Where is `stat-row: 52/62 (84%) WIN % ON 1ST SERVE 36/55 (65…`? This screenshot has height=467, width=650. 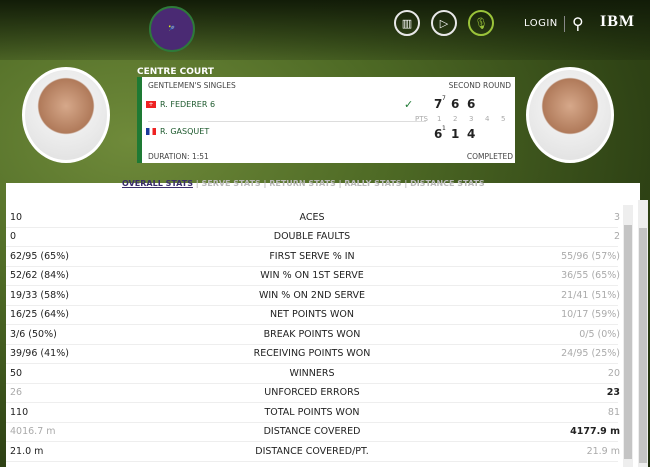
stat-row: 52/62 (84%) WIN % ON 1ST SERVE 36/55 (65… is located at coordinates (313, 276).